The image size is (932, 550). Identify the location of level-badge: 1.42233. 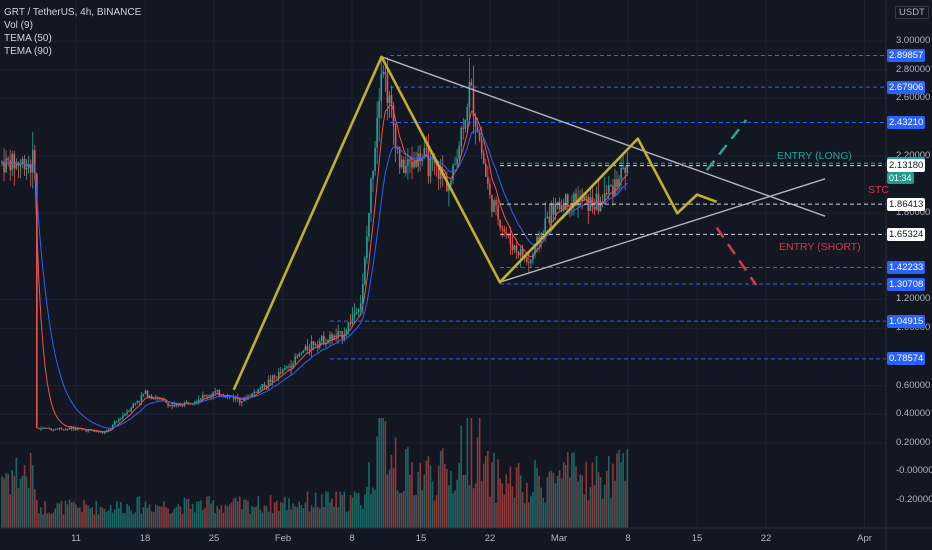
(906, 267).